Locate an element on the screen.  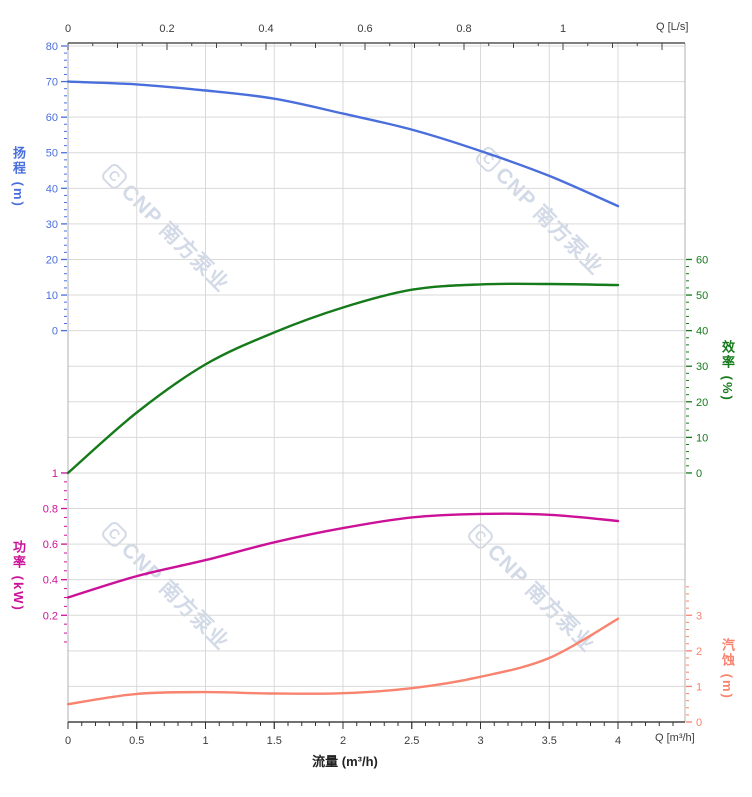
npsh-axis-title: 汽蚀 (m) is located at coordinates (727, 669).